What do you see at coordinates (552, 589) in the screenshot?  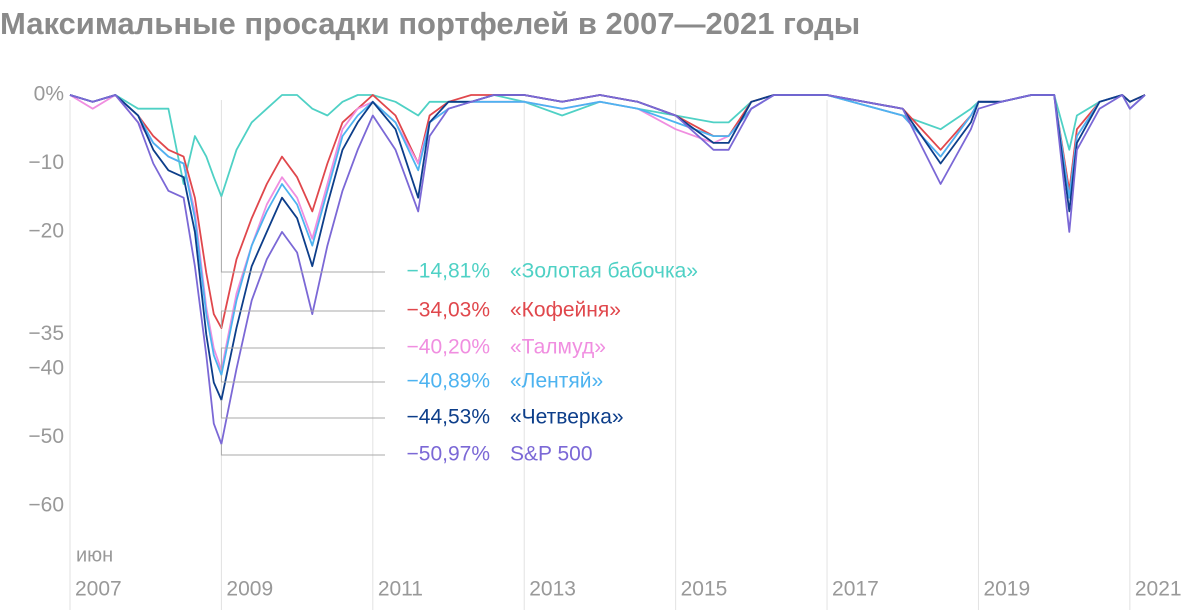 I see `x-tick-label: 2013` at bounding box center [552, 589].